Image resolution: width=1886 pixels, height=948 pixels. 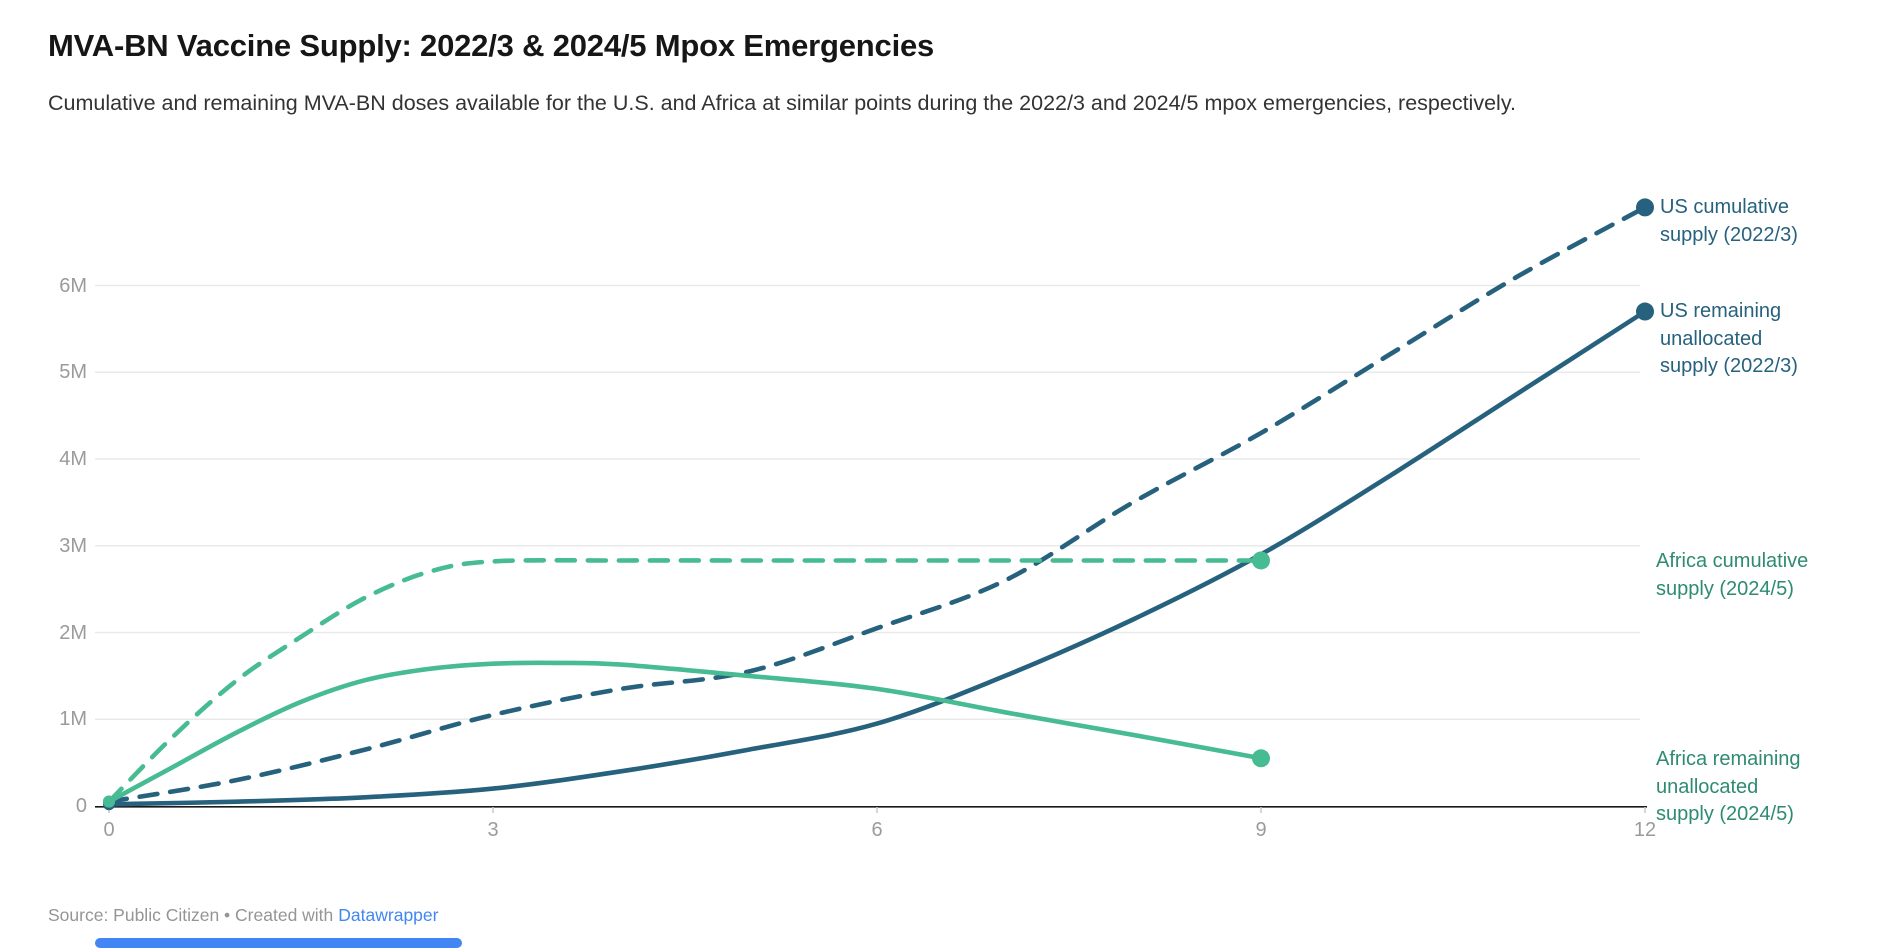 What do you see at coordinates (81, 806) in the screenshot?
I see `y-axis-tick-0: 0` at bounding box center [81, 806].